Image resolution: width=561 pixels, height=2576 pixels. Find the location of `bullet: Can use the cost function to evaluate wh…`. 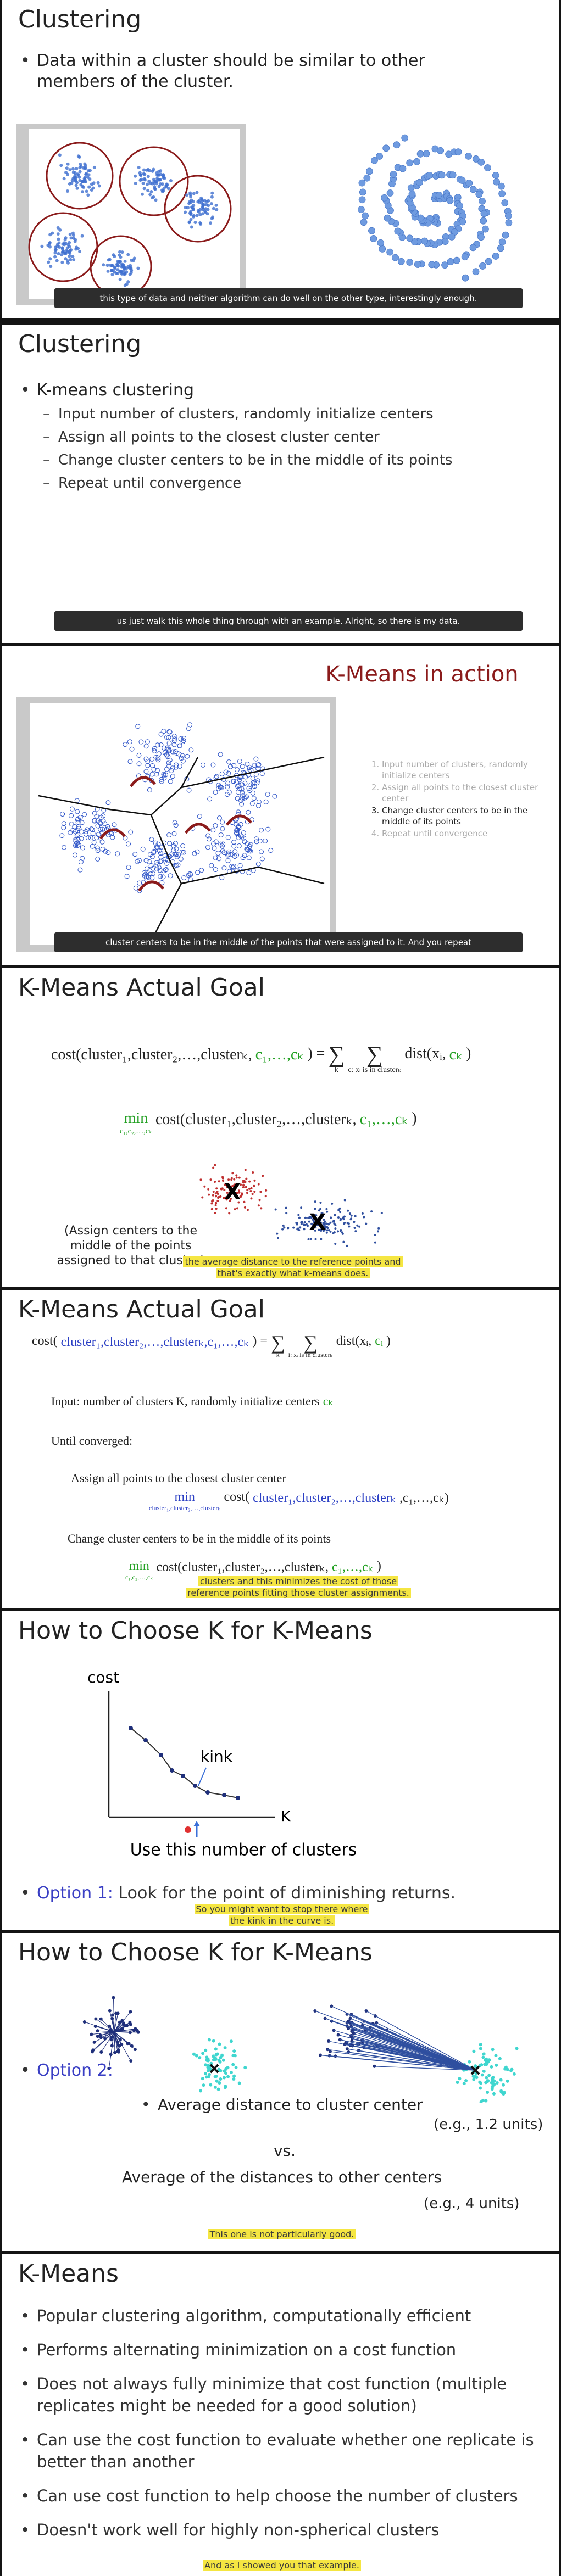

bullet: Can use the cost function to evaluate wh… is located at coordinates (282, 2451).